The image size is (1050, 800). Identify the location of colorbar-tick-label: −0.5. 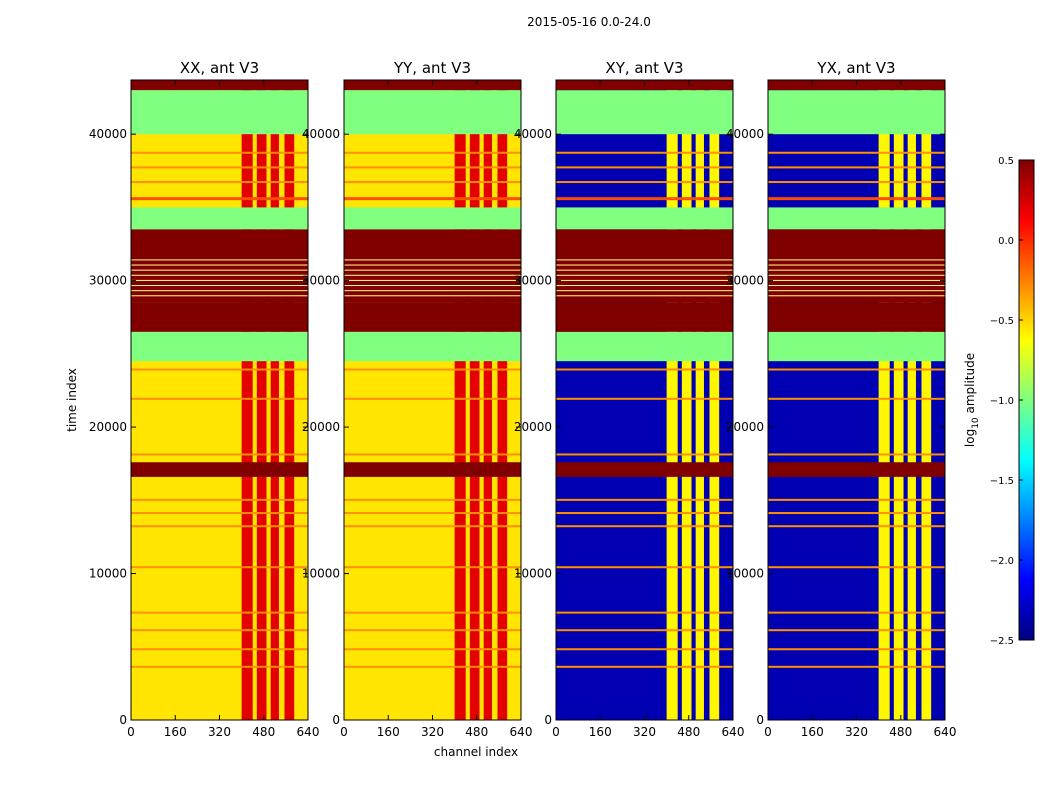
(1002, 321).